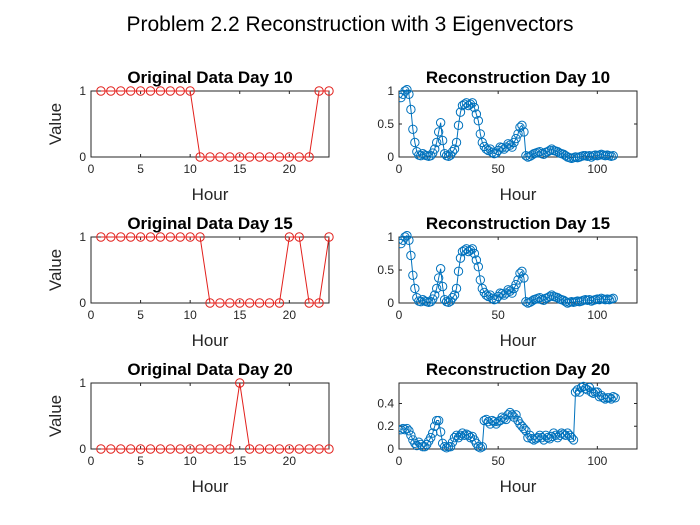  Describe the element at coordinates (210, 124) in the screenshot. I see `plot-area` at that location.